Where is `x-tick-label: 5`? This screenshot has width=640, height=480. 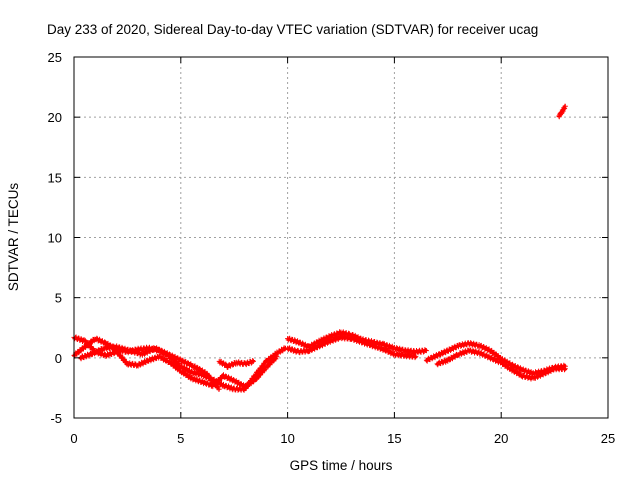
x-tick-label: 5 is located at coordinates (180, 438).